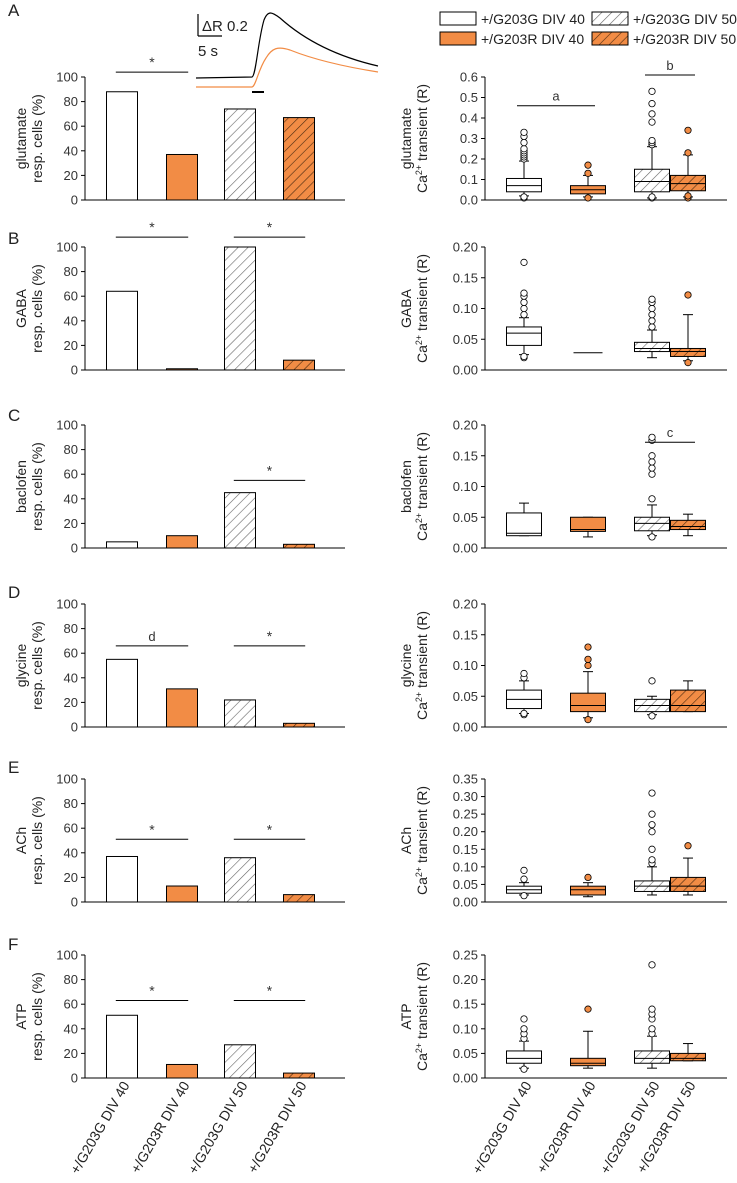 This screenshot has height=1183, width=737. What do you see at coordinates (465, 665) in the screenshot?
I see `y-tick-label: 0.10` at bounding box center [465, 665].